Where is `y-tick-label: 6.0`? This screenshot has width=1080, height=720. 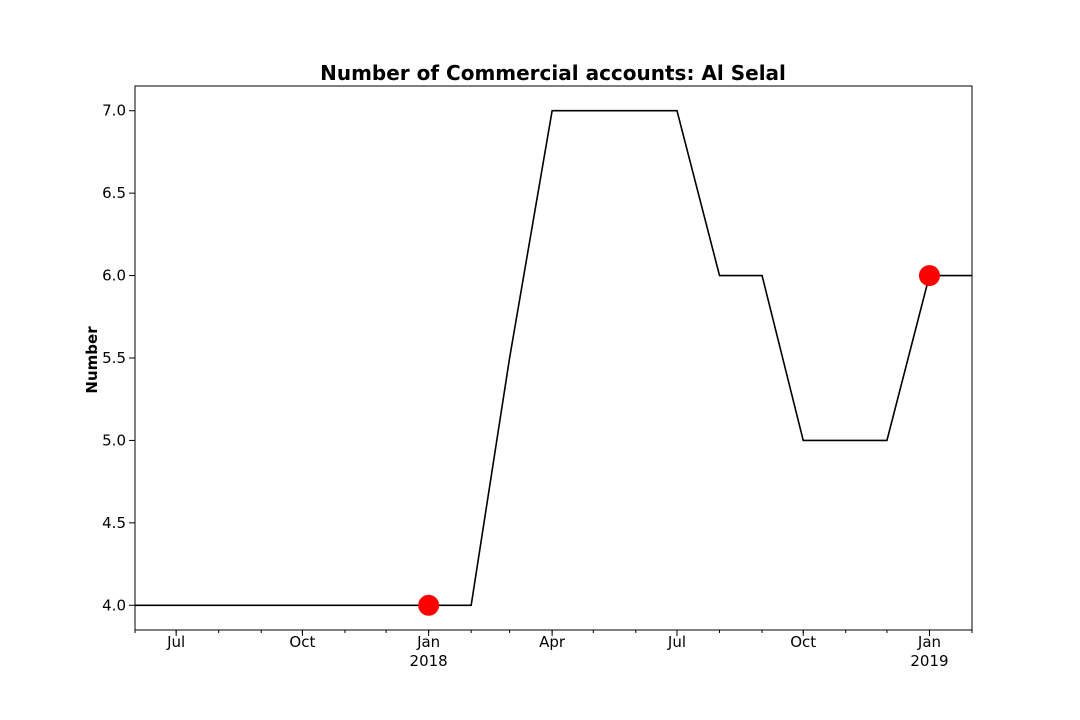 y-tick-label: 6.0 is located at coordinates (114, 276).